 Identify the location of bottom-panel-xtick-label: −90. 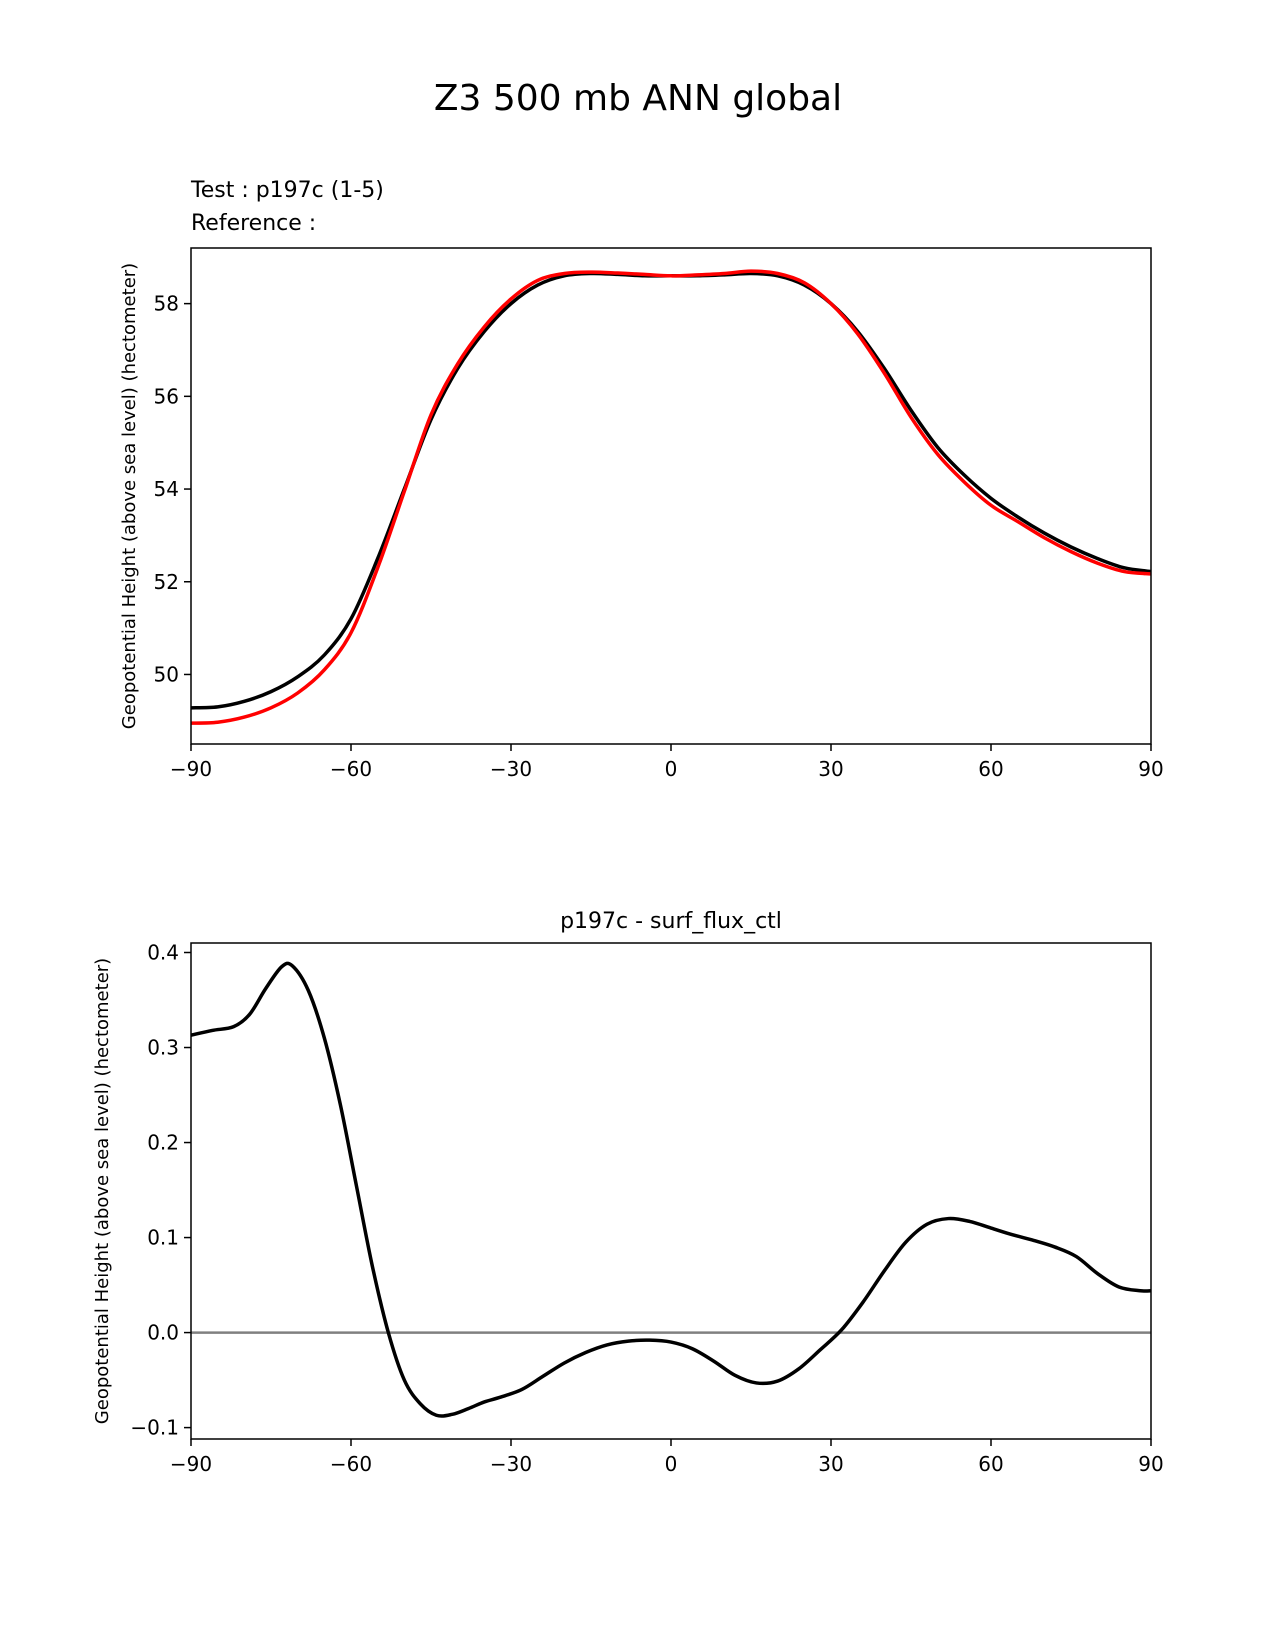
(191, 1464).